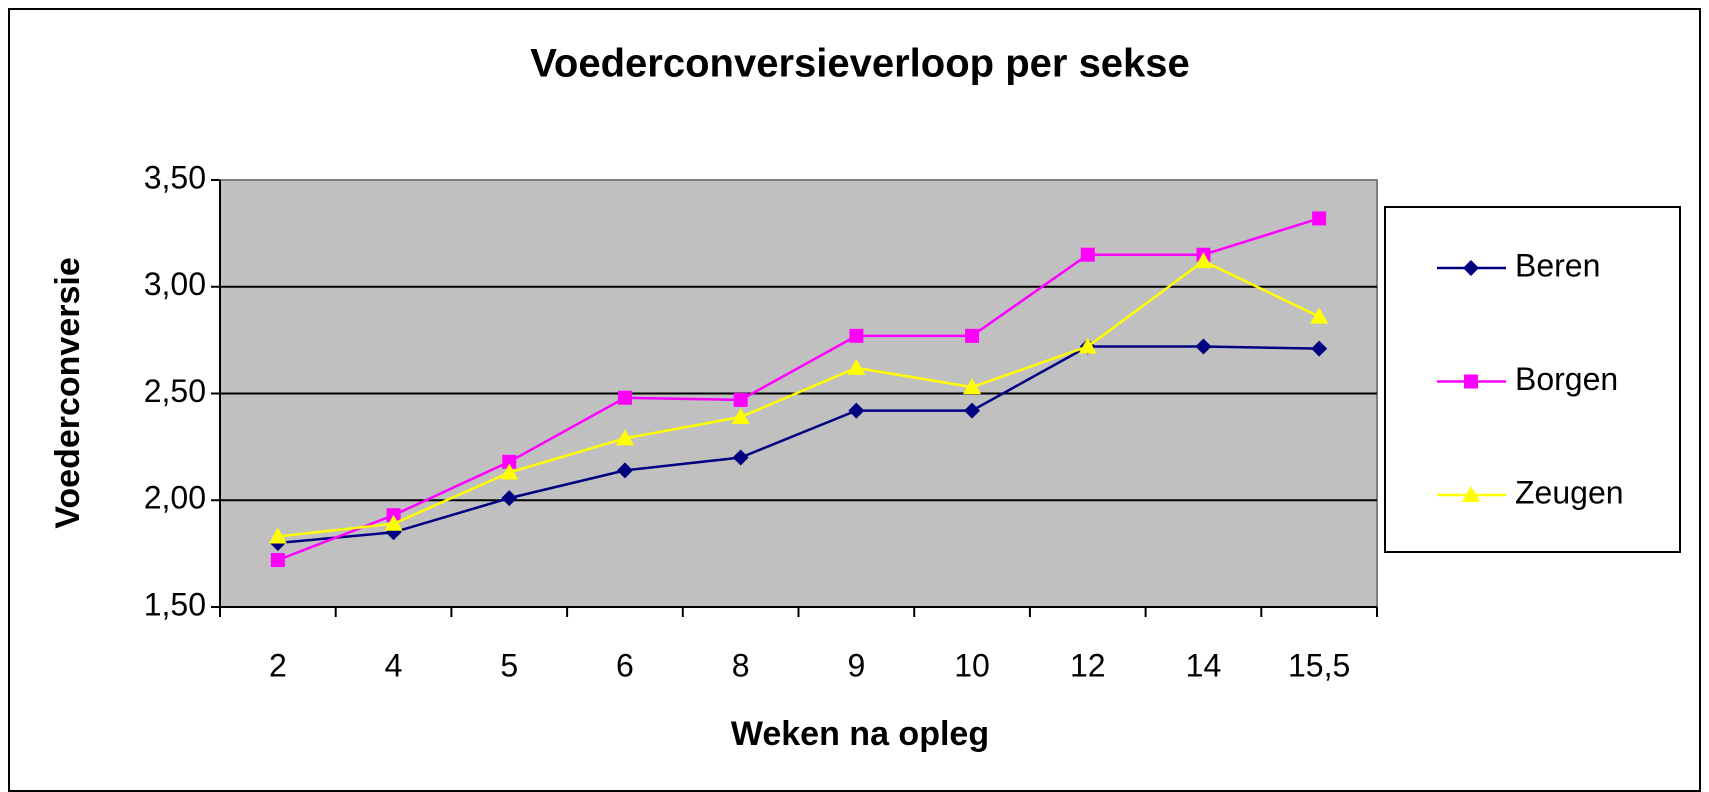  Describe the element at coordinates (860, 64) in the screenshot. I see `chart-title: Voederconversieverloop per sekse` at that location.